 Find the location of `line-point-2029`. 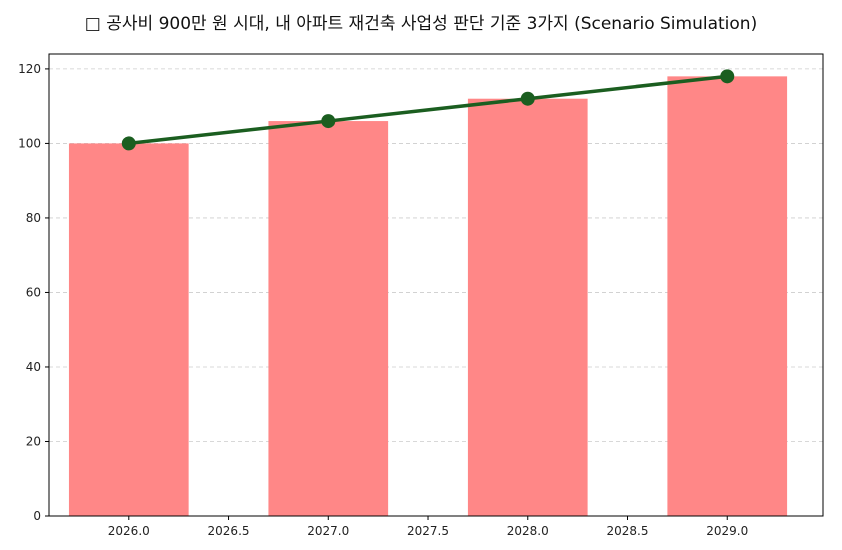

line-point-2029 is located at coordinates (727, 76).